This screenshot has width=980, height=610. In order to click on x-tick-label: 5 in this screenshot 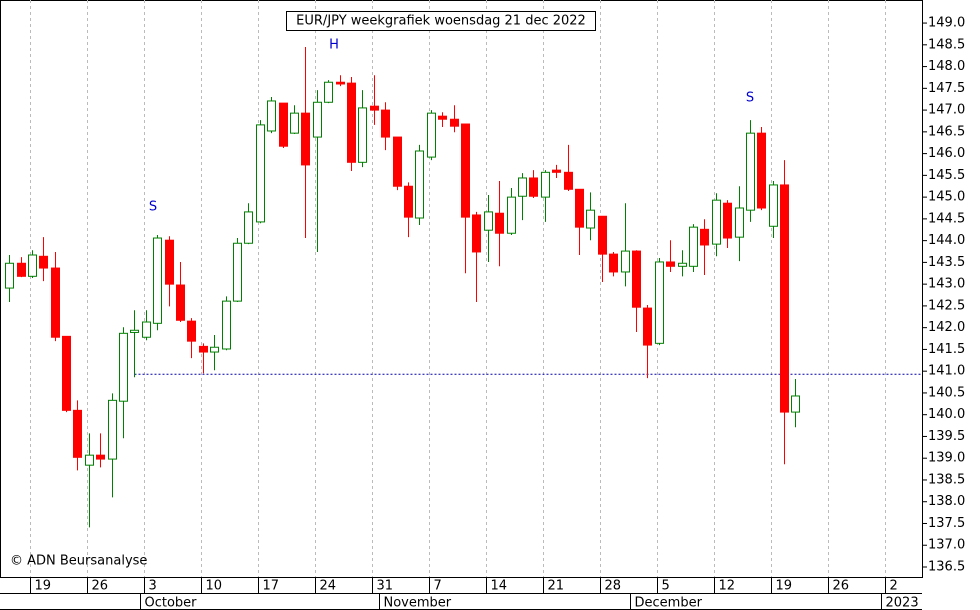, I will do `click(666, 586)`.